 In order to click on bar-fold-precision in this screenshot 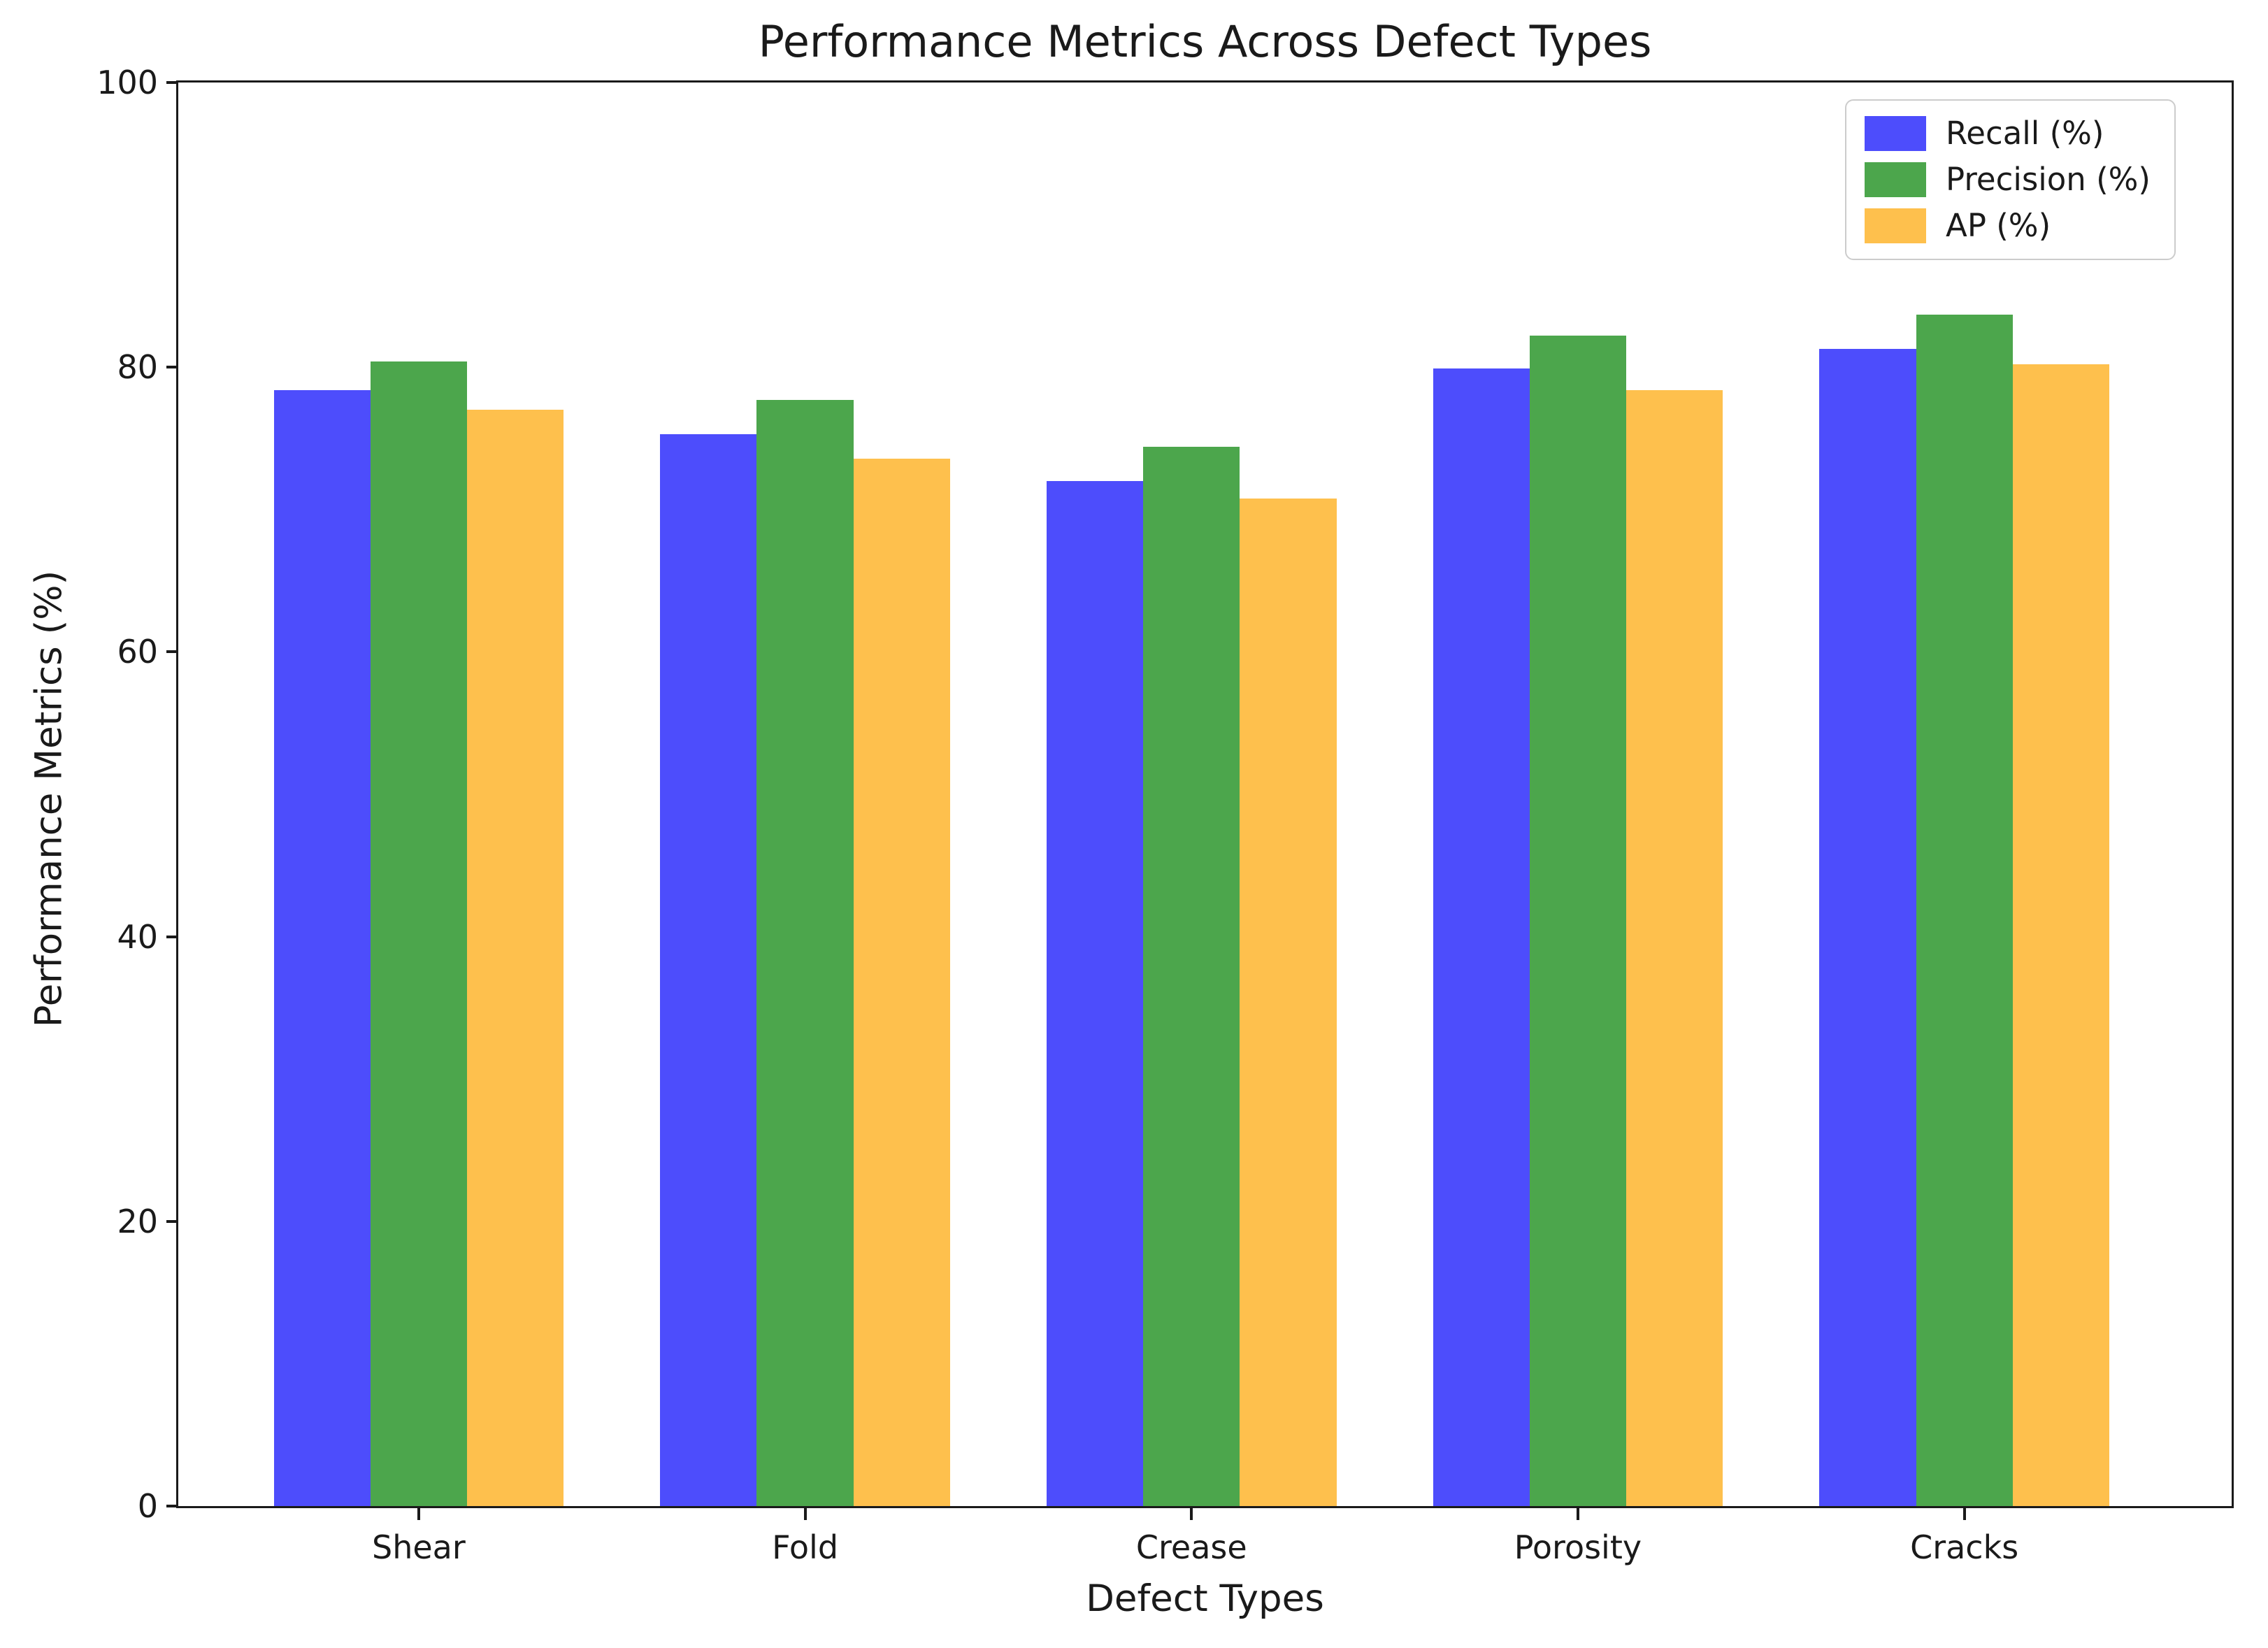, I will do `click(805, 953)`.